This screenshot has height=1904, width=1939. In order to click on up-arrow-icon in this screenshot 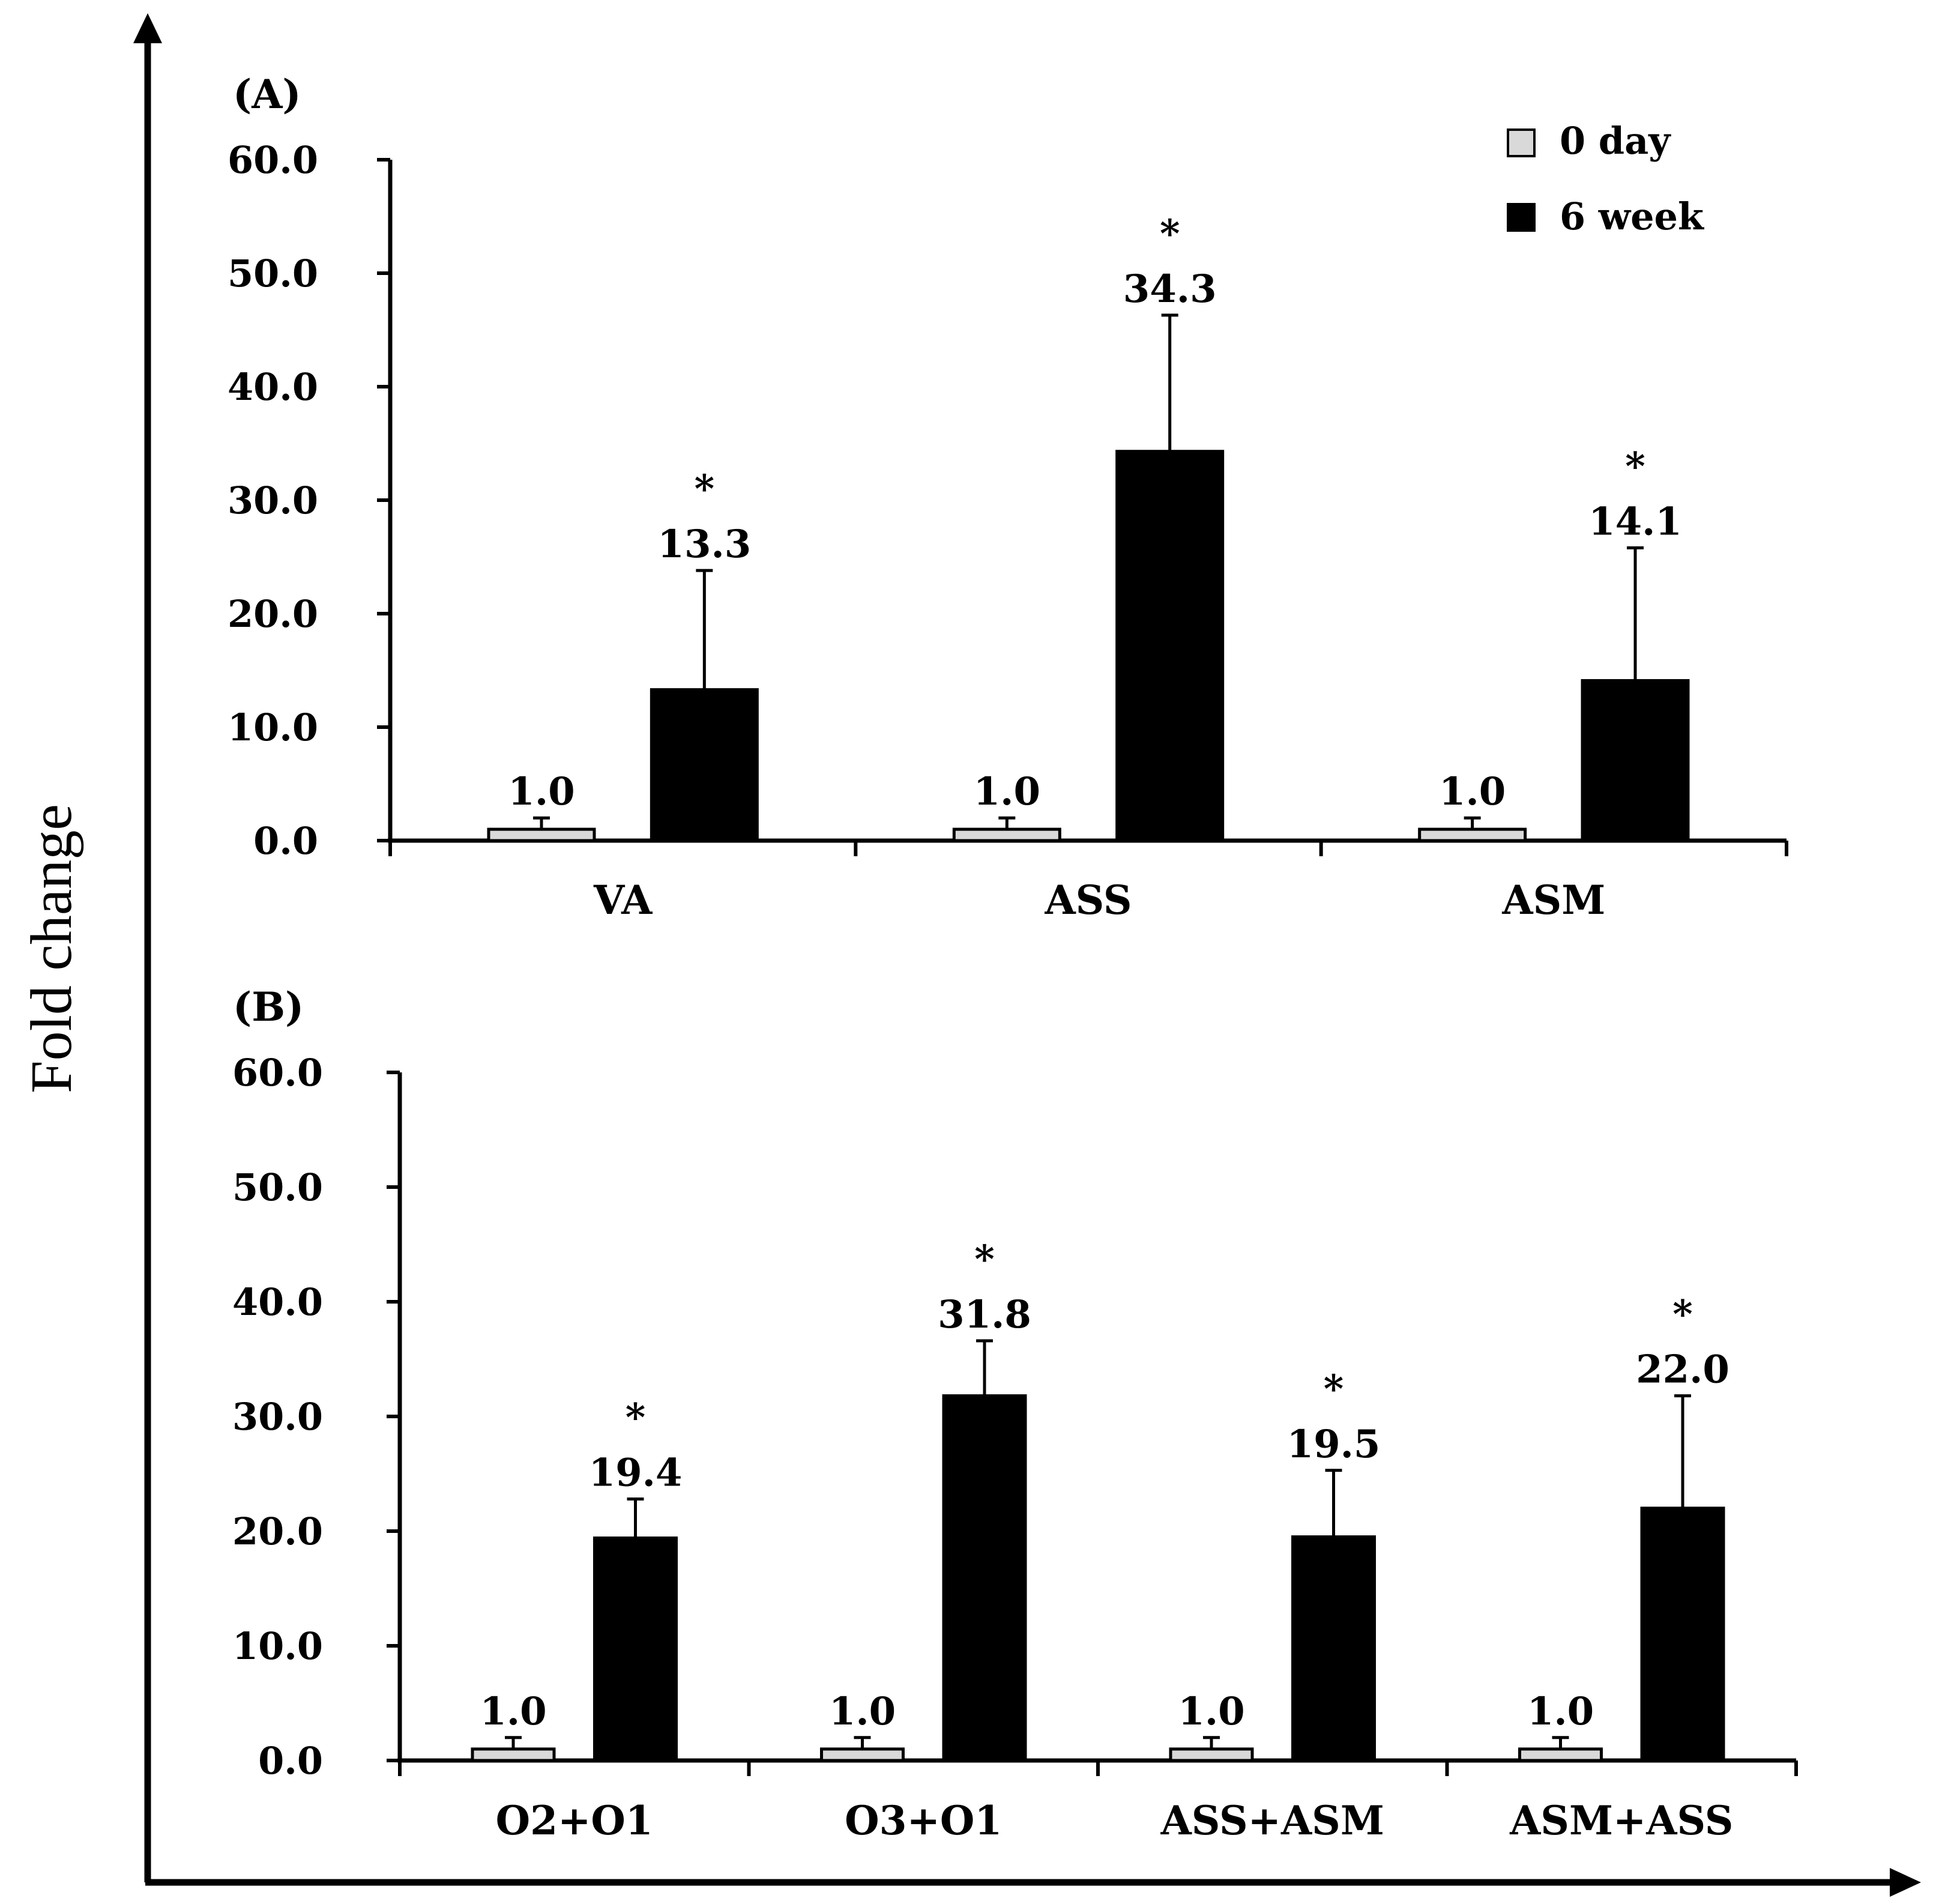, I will do `click(147, 28)`.